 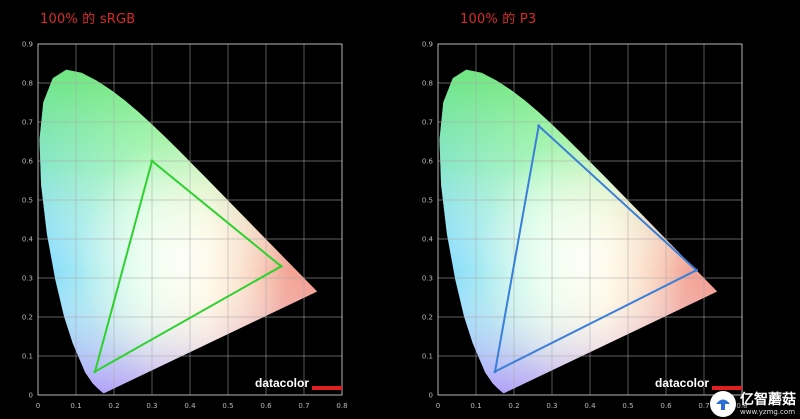 I want to click on watermark-url: www.yzmg.com, so click(x=768, y=411).